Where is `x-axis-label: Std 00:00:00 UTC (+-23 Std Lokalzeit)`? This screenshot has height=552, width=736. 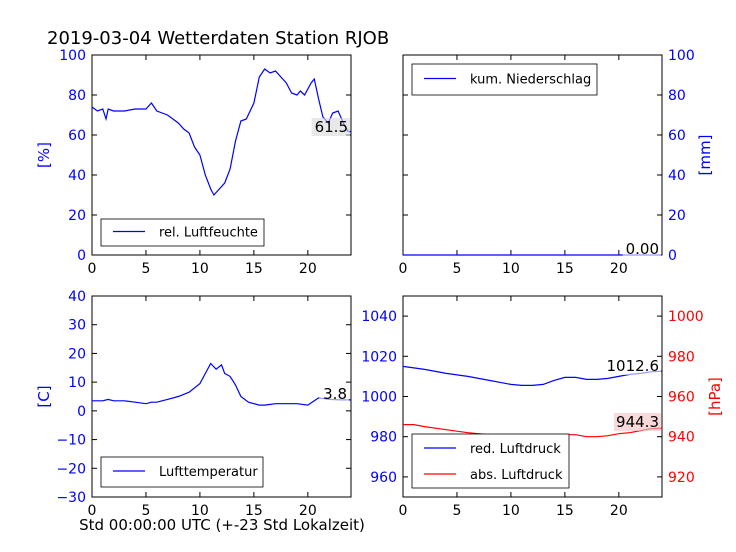 x-axis-label: Std 00:00:00 UTC (+-23 Std Lokalzeit) is located at coordinates (222, 525).